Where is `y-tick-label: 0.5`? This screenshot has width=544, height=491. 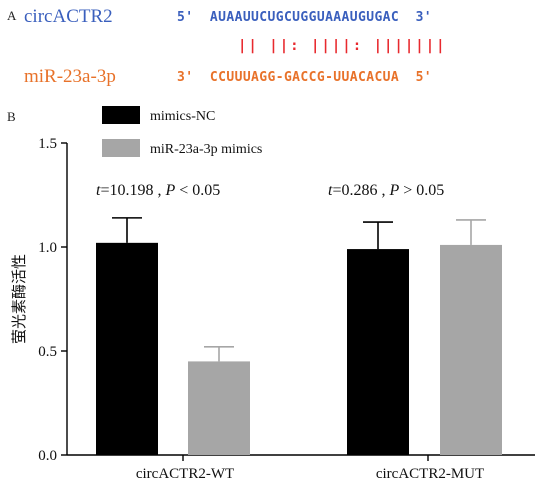
y-tick-label: 0.5 is located at coordinates (47, 352).